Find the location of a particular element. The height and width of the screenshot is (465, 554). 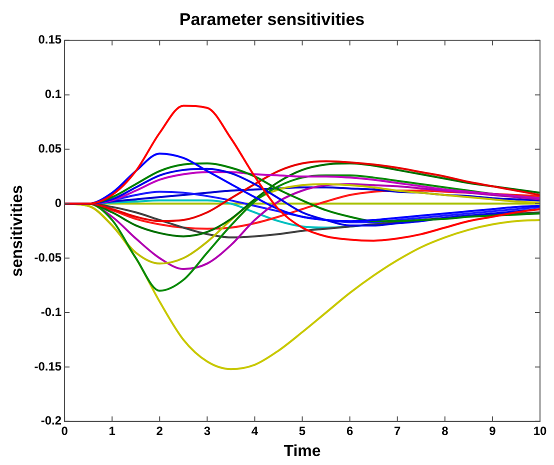

x-tick-label: 9 is located at coordinates (492, 431).